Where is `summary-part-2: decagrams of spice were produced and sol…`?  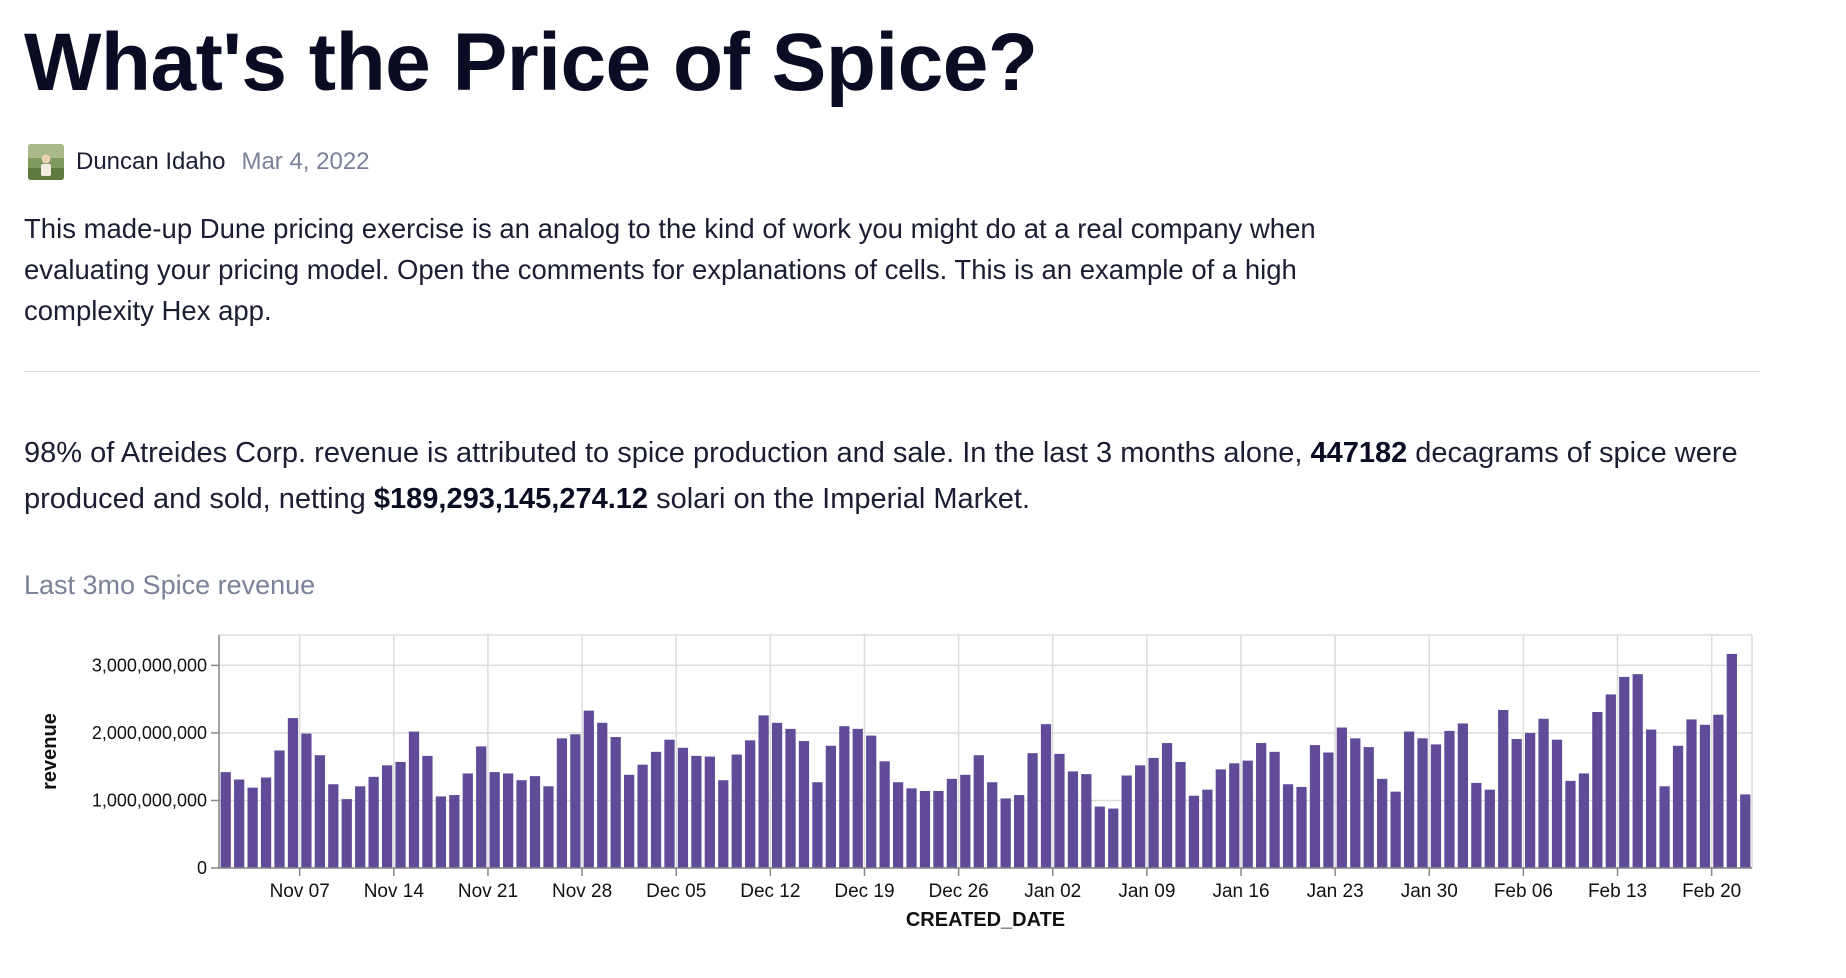
summary-part-2: decagrams of spice were produced and sol… is located at coordinates (881, 476).